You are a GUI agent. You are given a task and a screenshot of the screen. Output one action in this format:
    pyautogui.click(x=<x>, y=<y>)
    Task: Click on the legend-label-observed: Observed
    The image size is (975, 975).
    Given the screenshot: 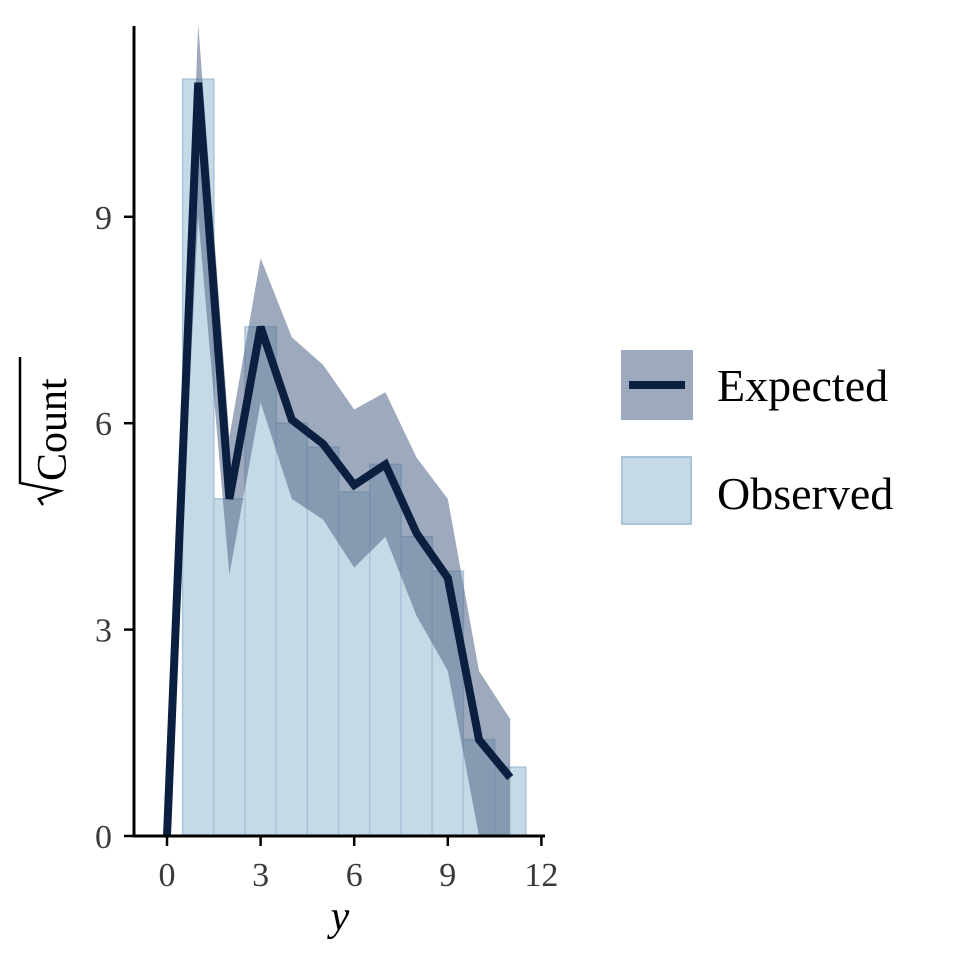 What is the action you would take?
    pyautogui.click(x=805, y=493)
    